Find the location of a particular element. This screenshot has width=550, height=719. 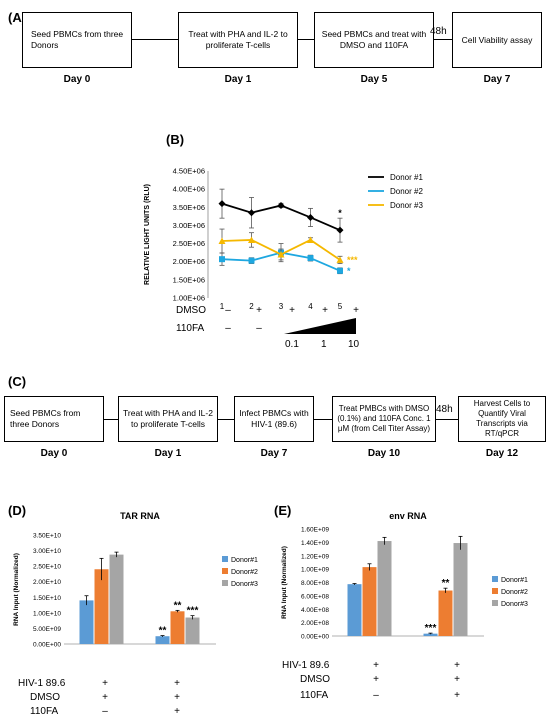

y-tick-label: 4.50E+06 is located at coordinates (189, 171).